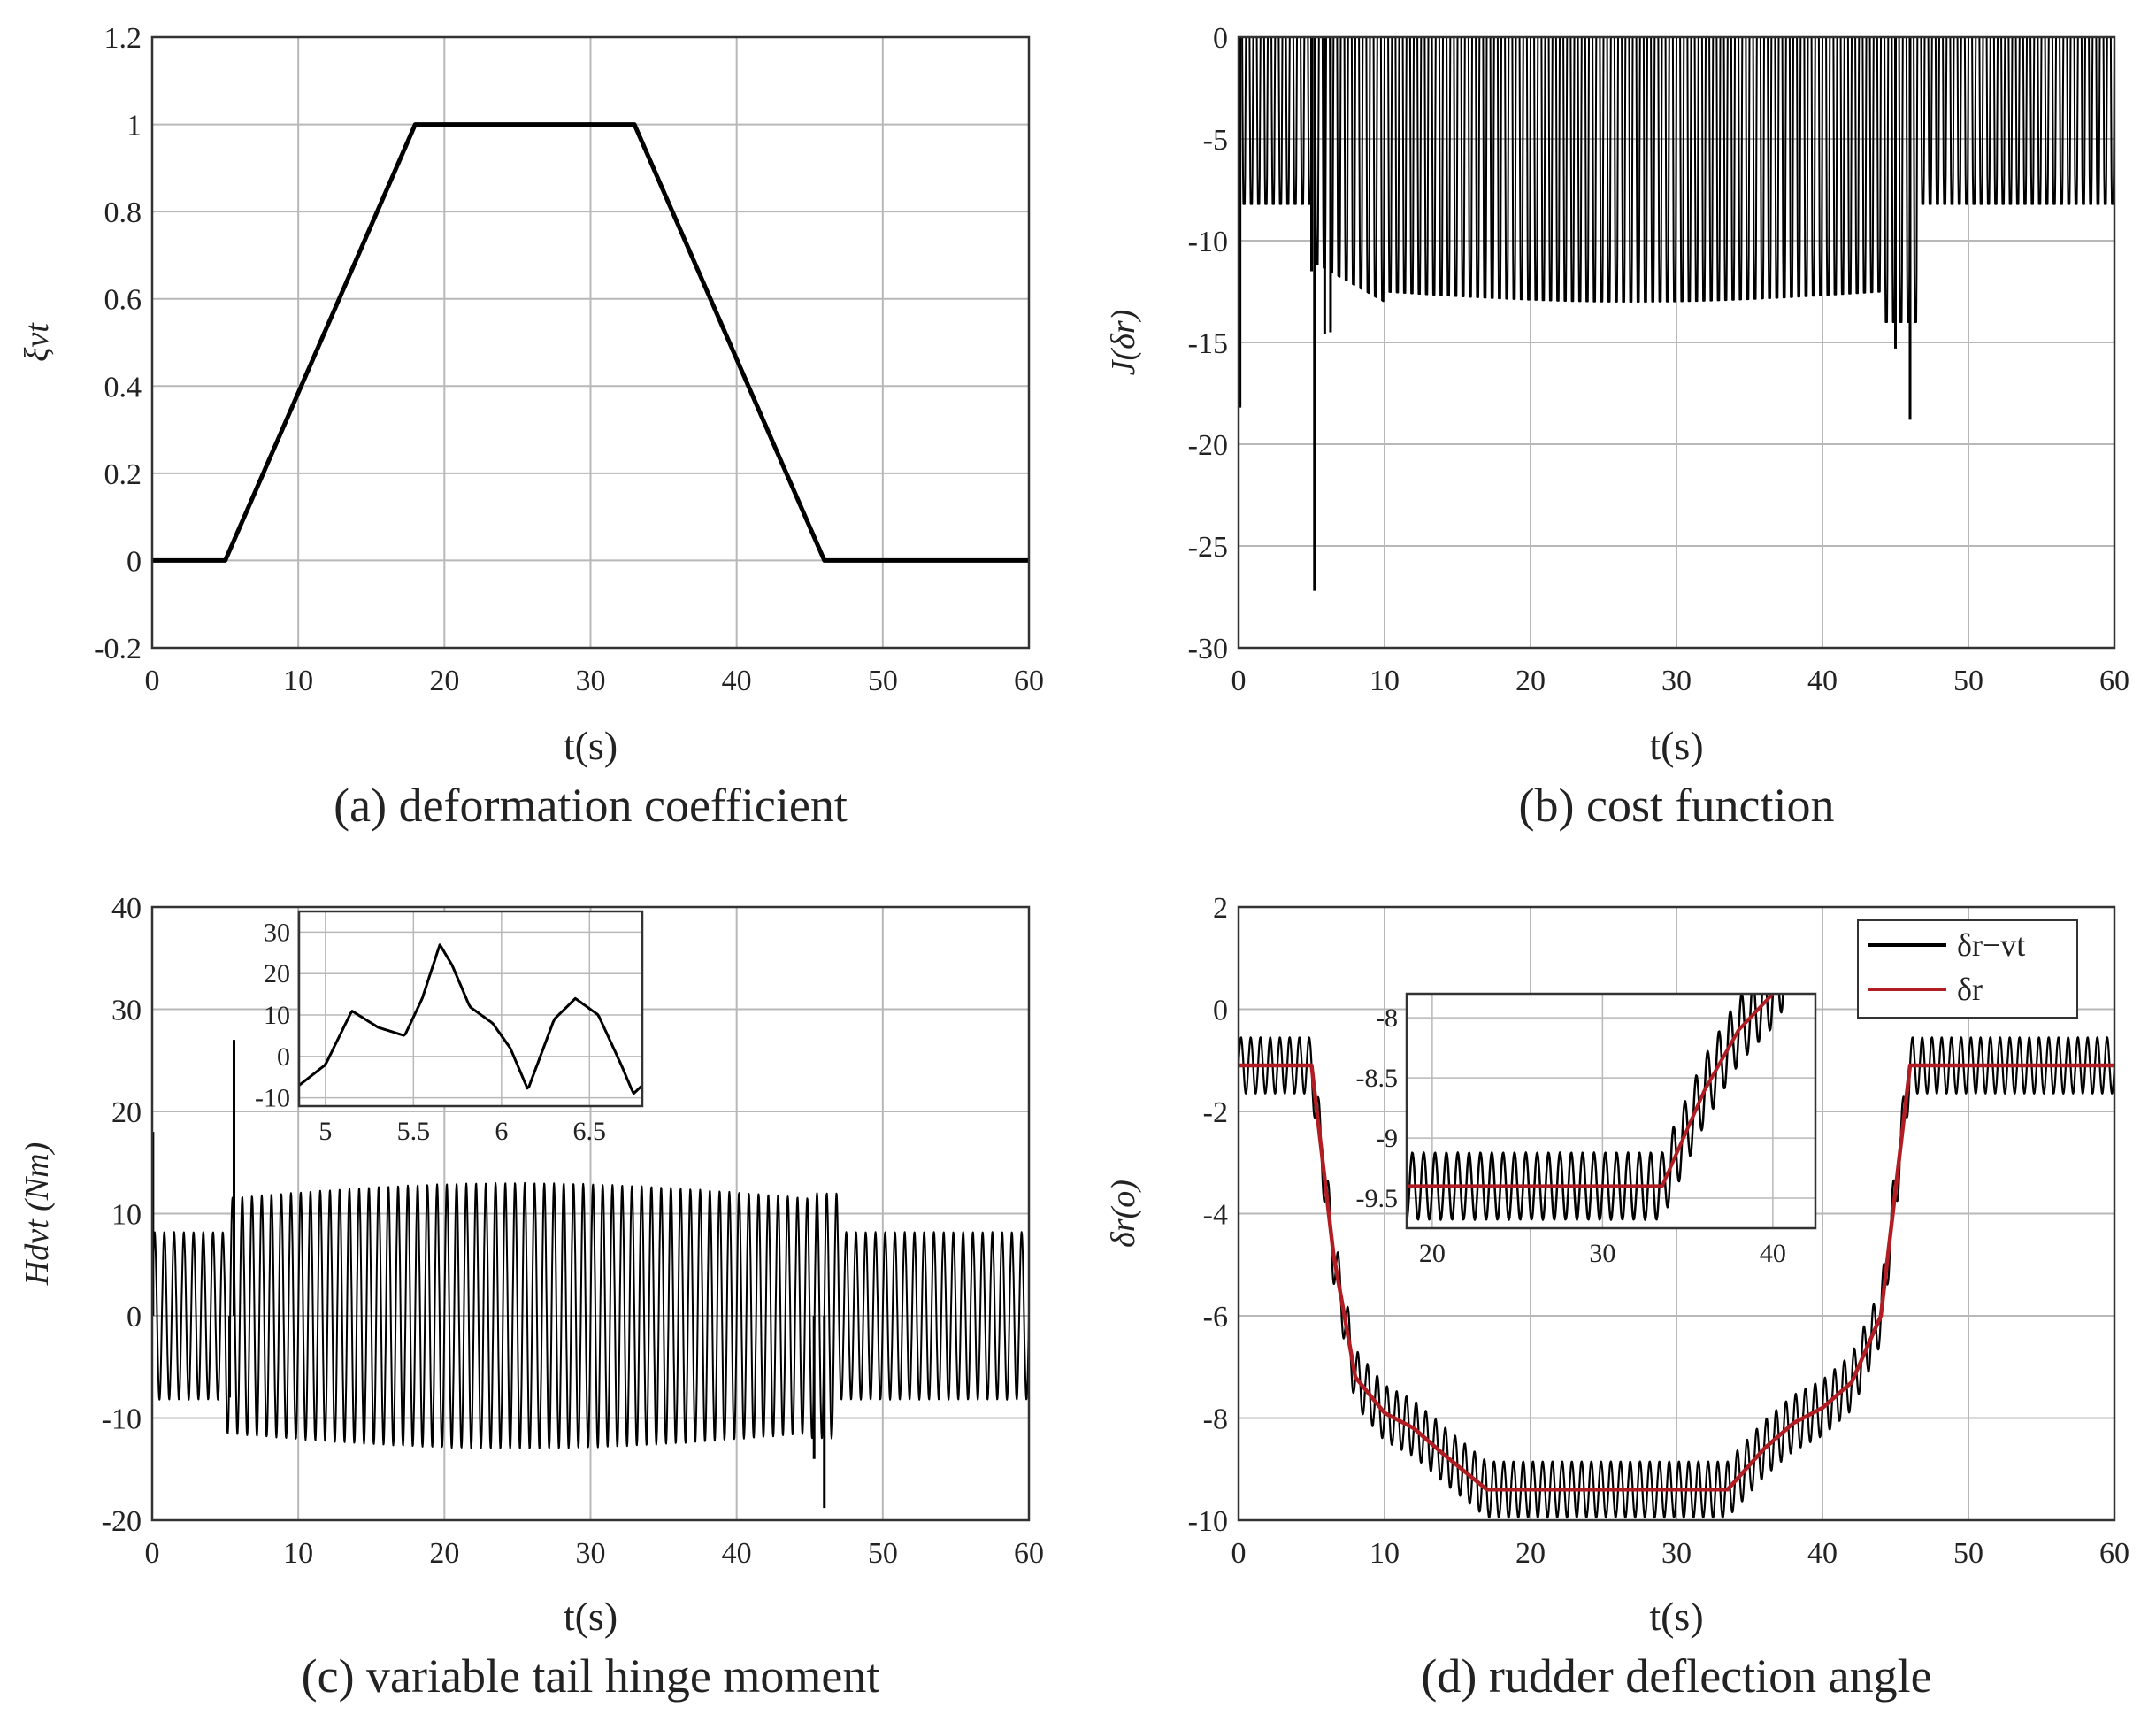 Image resolution: width=2156 pixels, height=1722 pixels. What do you see at coordinates (591, 806) in the screenshot?
I see `panel-caption: (a) deformation coefficient` at bounding box center [591, 806].